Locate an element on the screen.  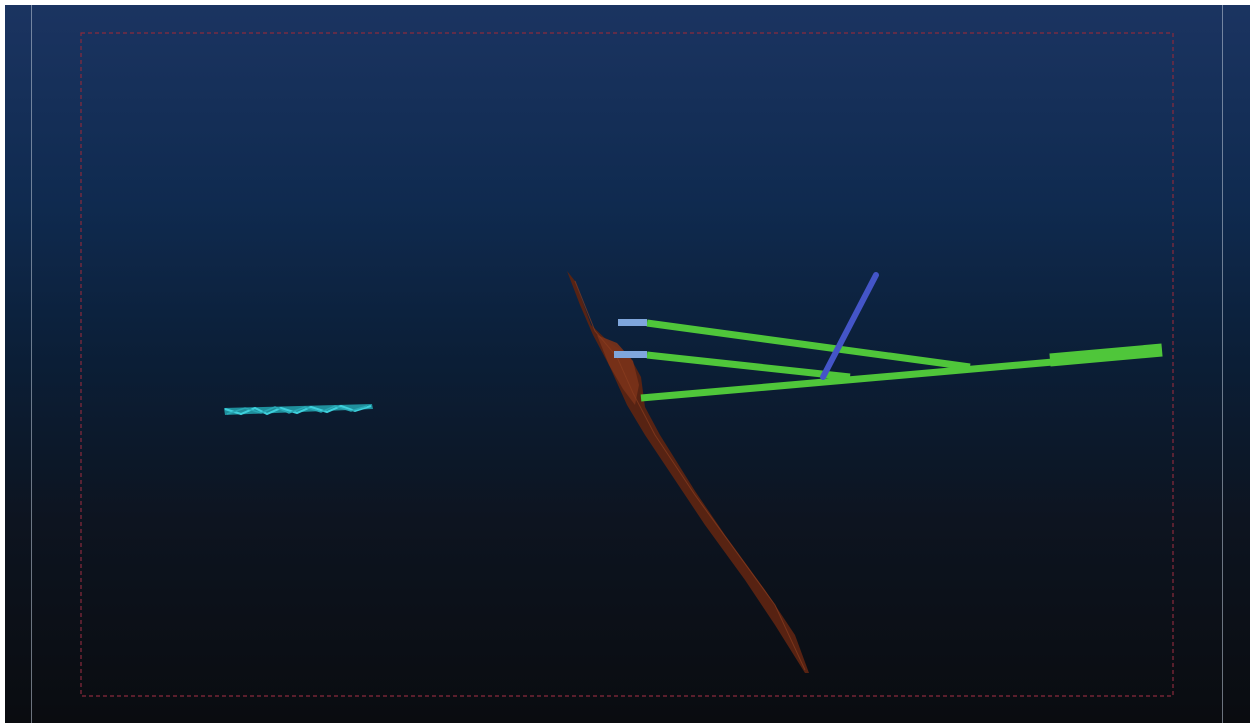
blue-drillhole is located at coordinates (849, 326).